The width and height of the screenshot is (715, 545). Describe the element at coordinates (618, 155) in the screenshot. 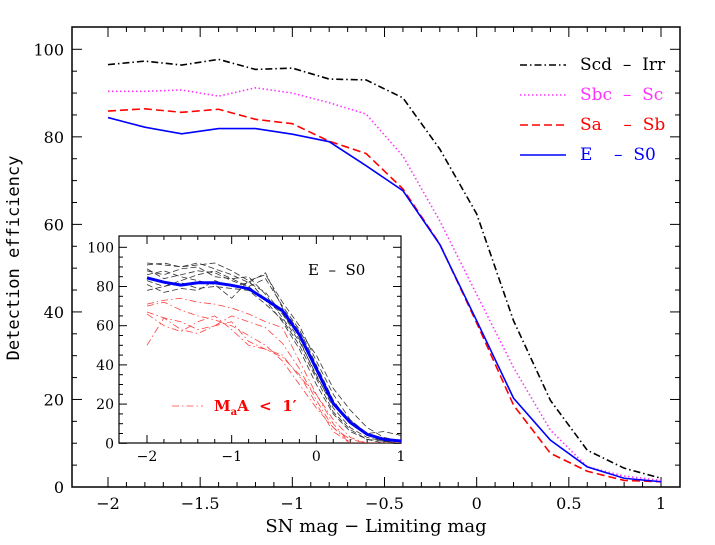

I see `legend-label: E – S0` at that location.